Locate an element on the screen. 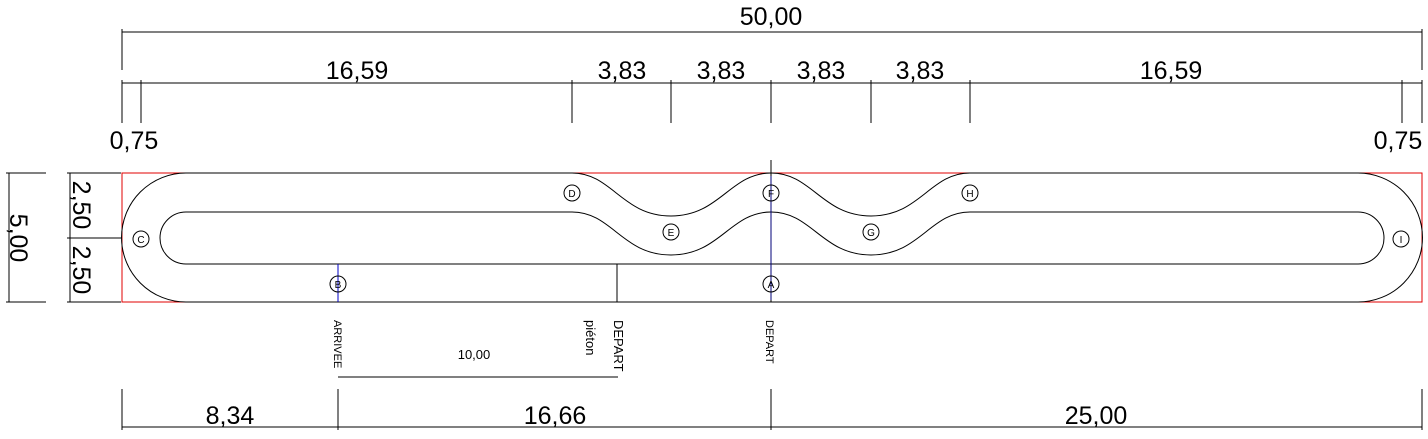 The height and width of the screenshot is (439, 1428). marker-b: B is located at coordinates (338, 284).